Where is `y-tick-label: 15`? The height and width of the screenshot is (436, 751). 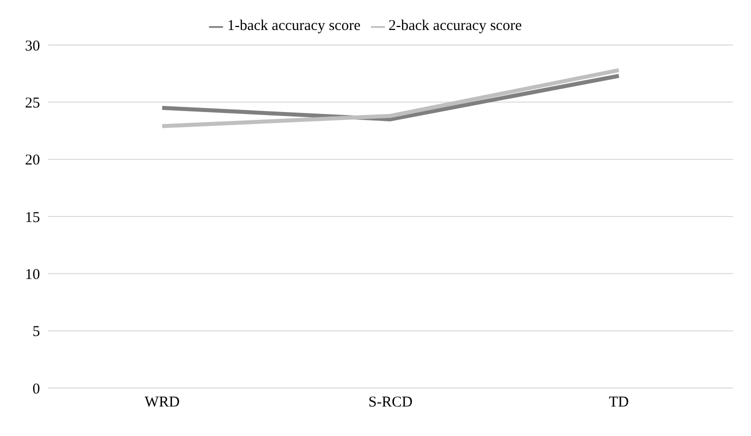 y-tick-label: 15 is located at coordinates (32, 218).